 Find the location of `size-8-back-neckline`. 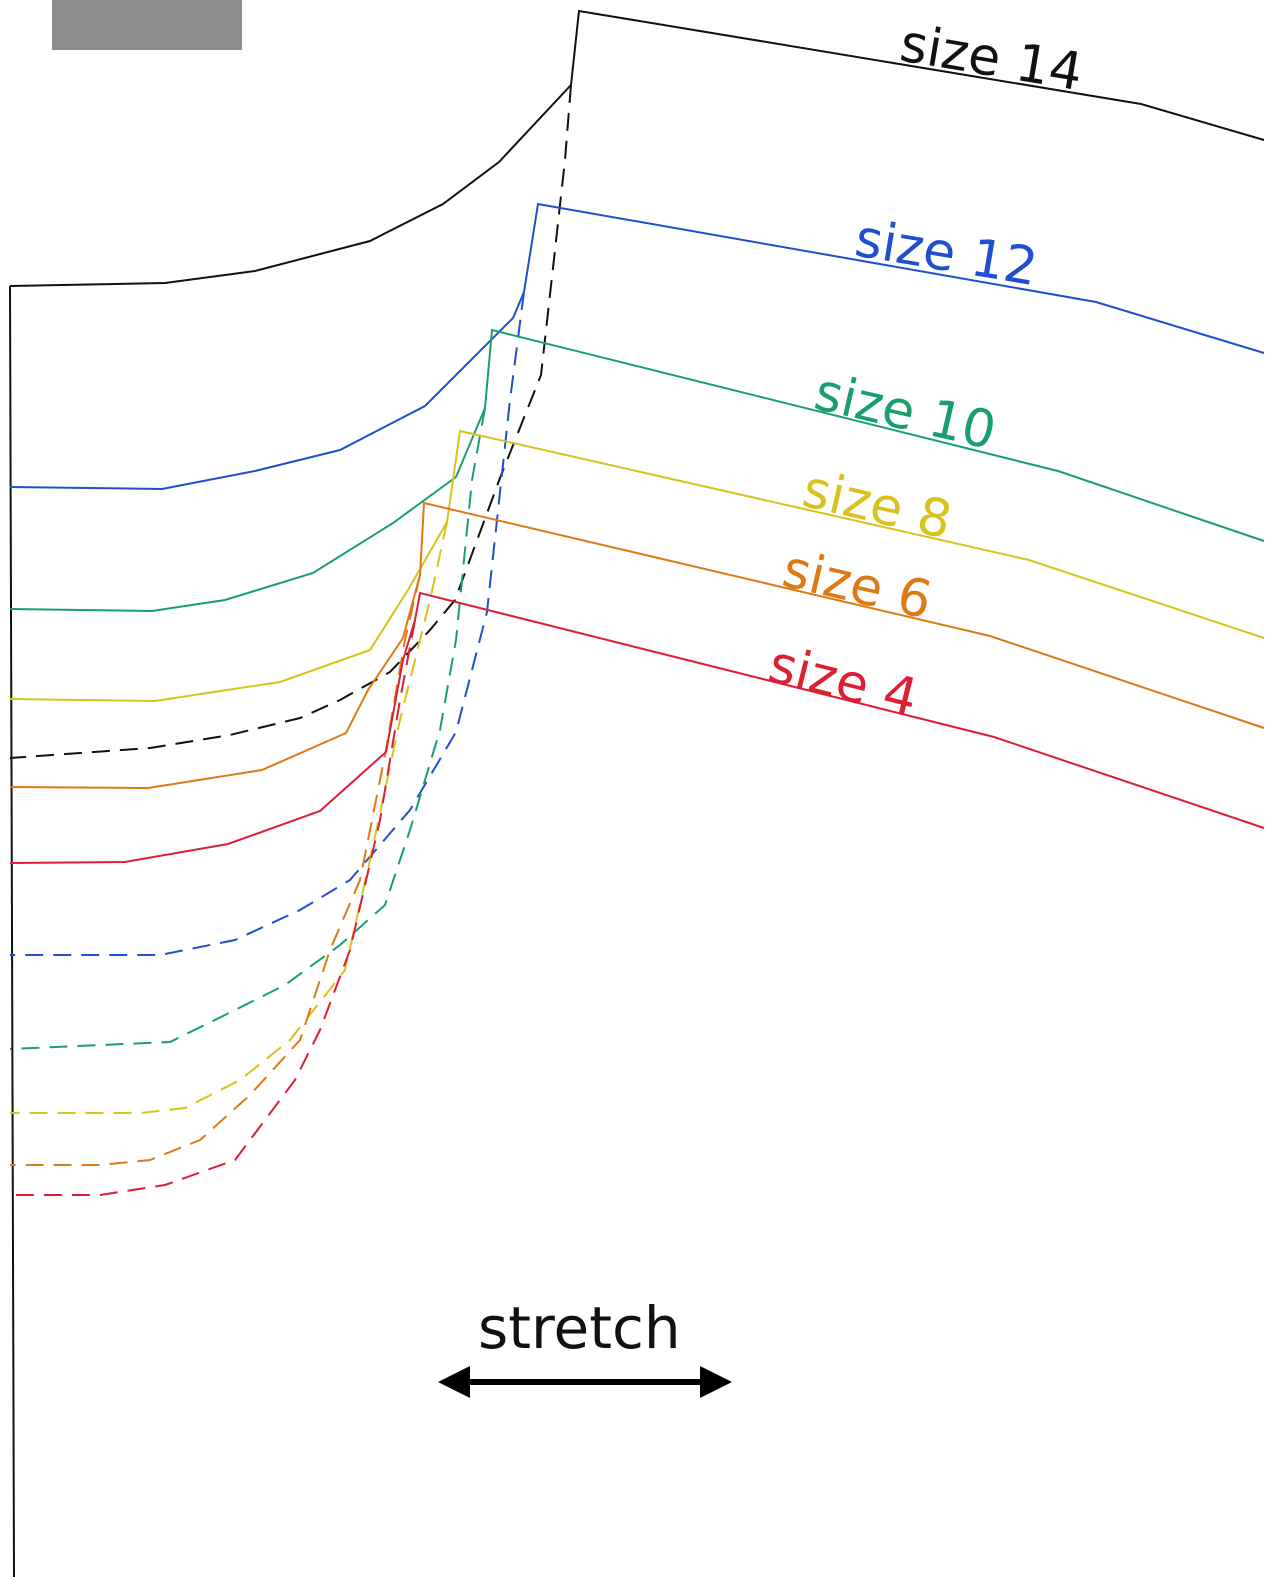

size-8-back-neckline is located at coordinates (229, 817).